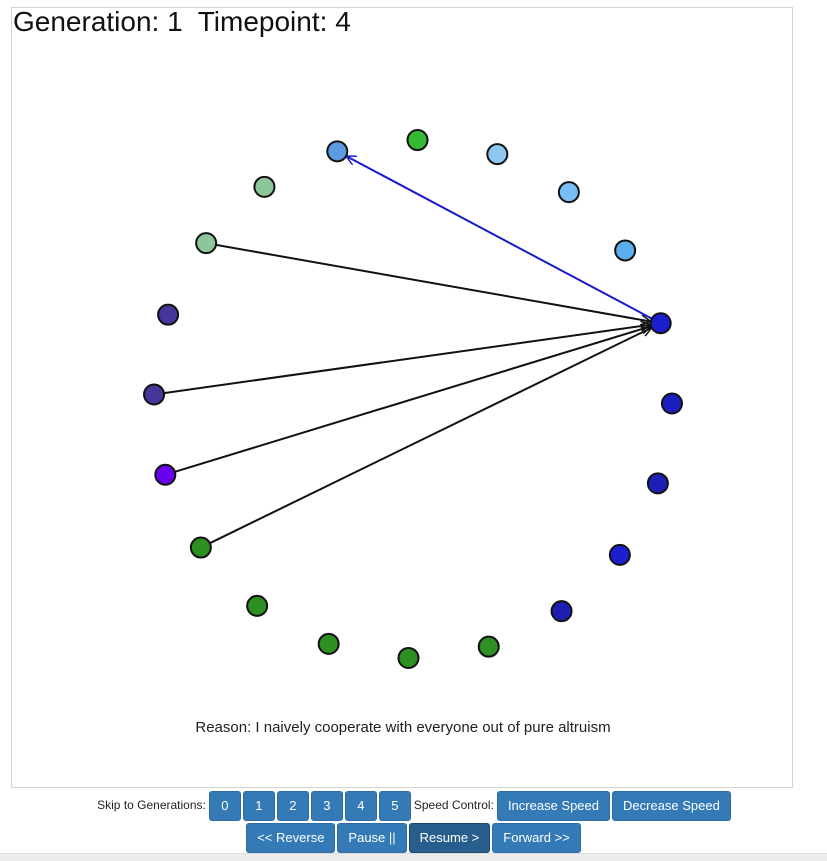 The width and height of the screenshot is (827, 861). Describe the element at coordinates (449, 837) in the screenshot. I see `resume-button: Resume >` at that location.